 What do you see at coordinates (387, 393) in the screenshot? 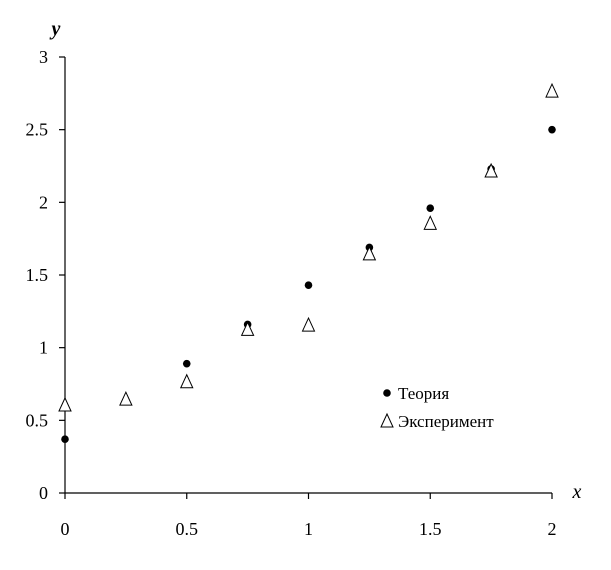
I see `legend-marker-filled-circle` at bounding box center [387, 393].